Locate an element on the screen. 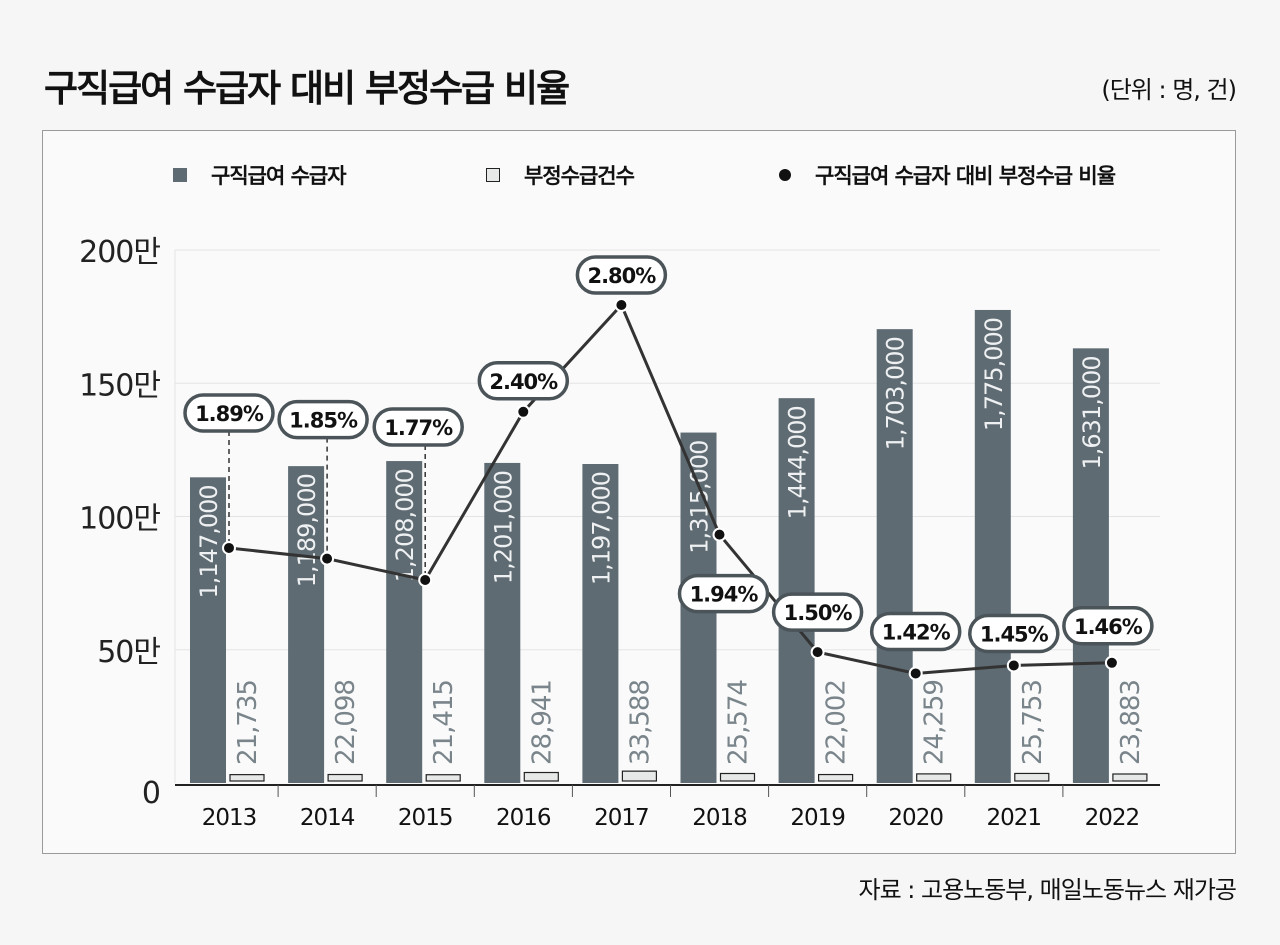  fraud-value-label: 21,735 is located at coordinates (248, 722).